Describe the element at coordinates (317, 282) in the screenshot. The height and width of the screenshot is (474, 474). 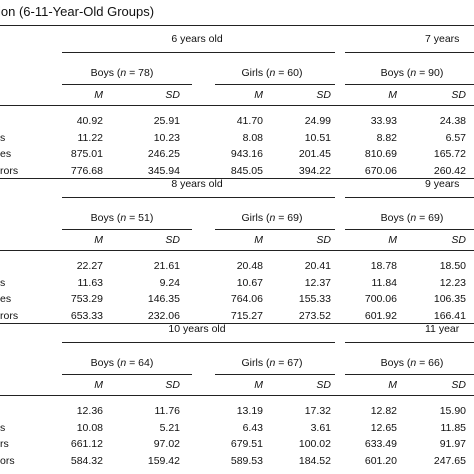
I see `table-cell: 12.37` at that location.